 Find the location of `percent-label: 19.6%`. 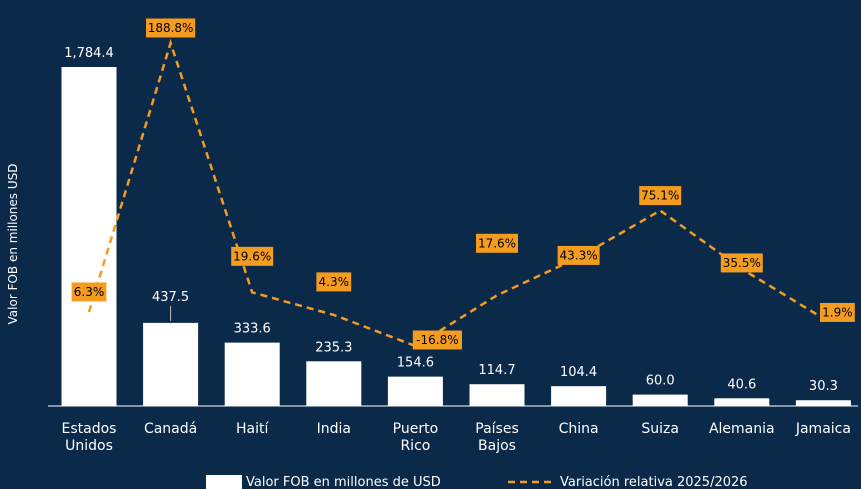

percent-label: 19.6% is located at coordinates (252, 256).